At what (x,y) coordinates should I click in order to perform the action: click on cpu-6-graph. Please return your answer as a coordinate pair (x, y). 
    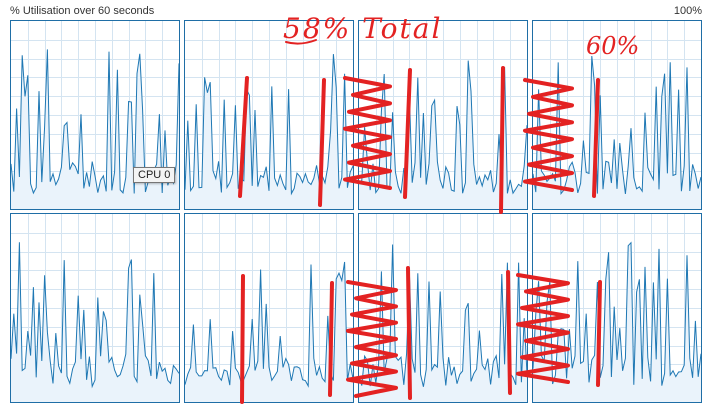
    Looking at the image, I should click on (443, 308).